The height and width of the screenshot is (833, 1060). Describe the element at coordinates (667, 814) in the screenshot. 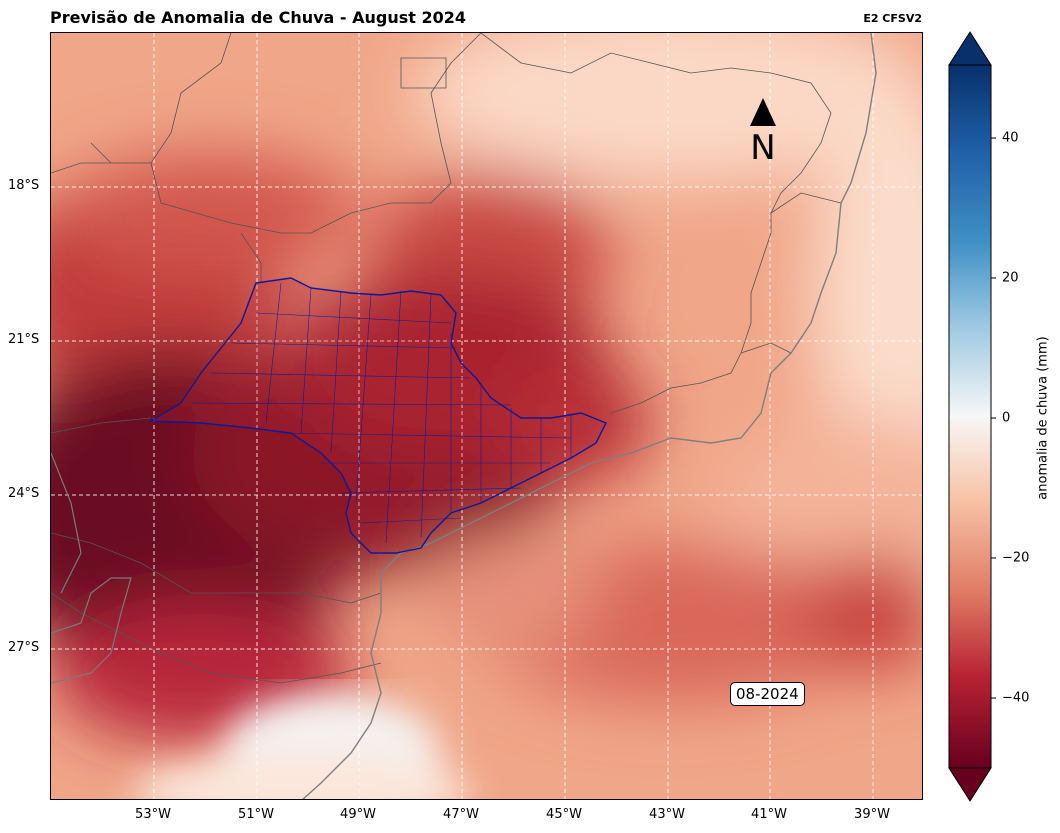

I see `lon-label: 43°W` at that location.